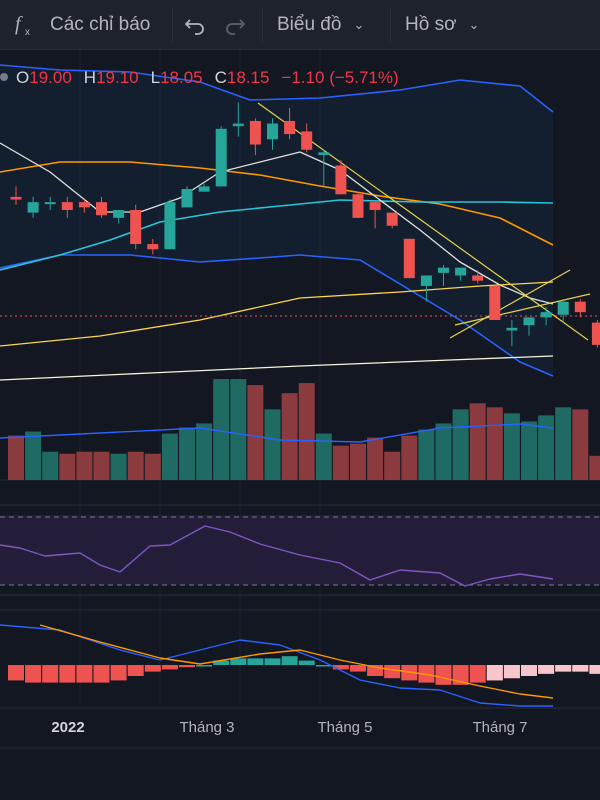 This screenshot has width=600, height=800. I want to click on indicators-label: Các chỉ báo, so click(100, 24).